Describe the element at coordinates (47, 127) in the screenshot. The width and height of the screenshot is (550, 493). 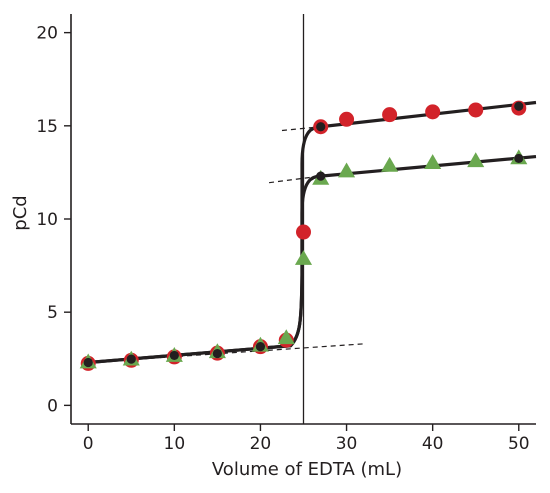
I see `y-tick-label: 15` at that location.